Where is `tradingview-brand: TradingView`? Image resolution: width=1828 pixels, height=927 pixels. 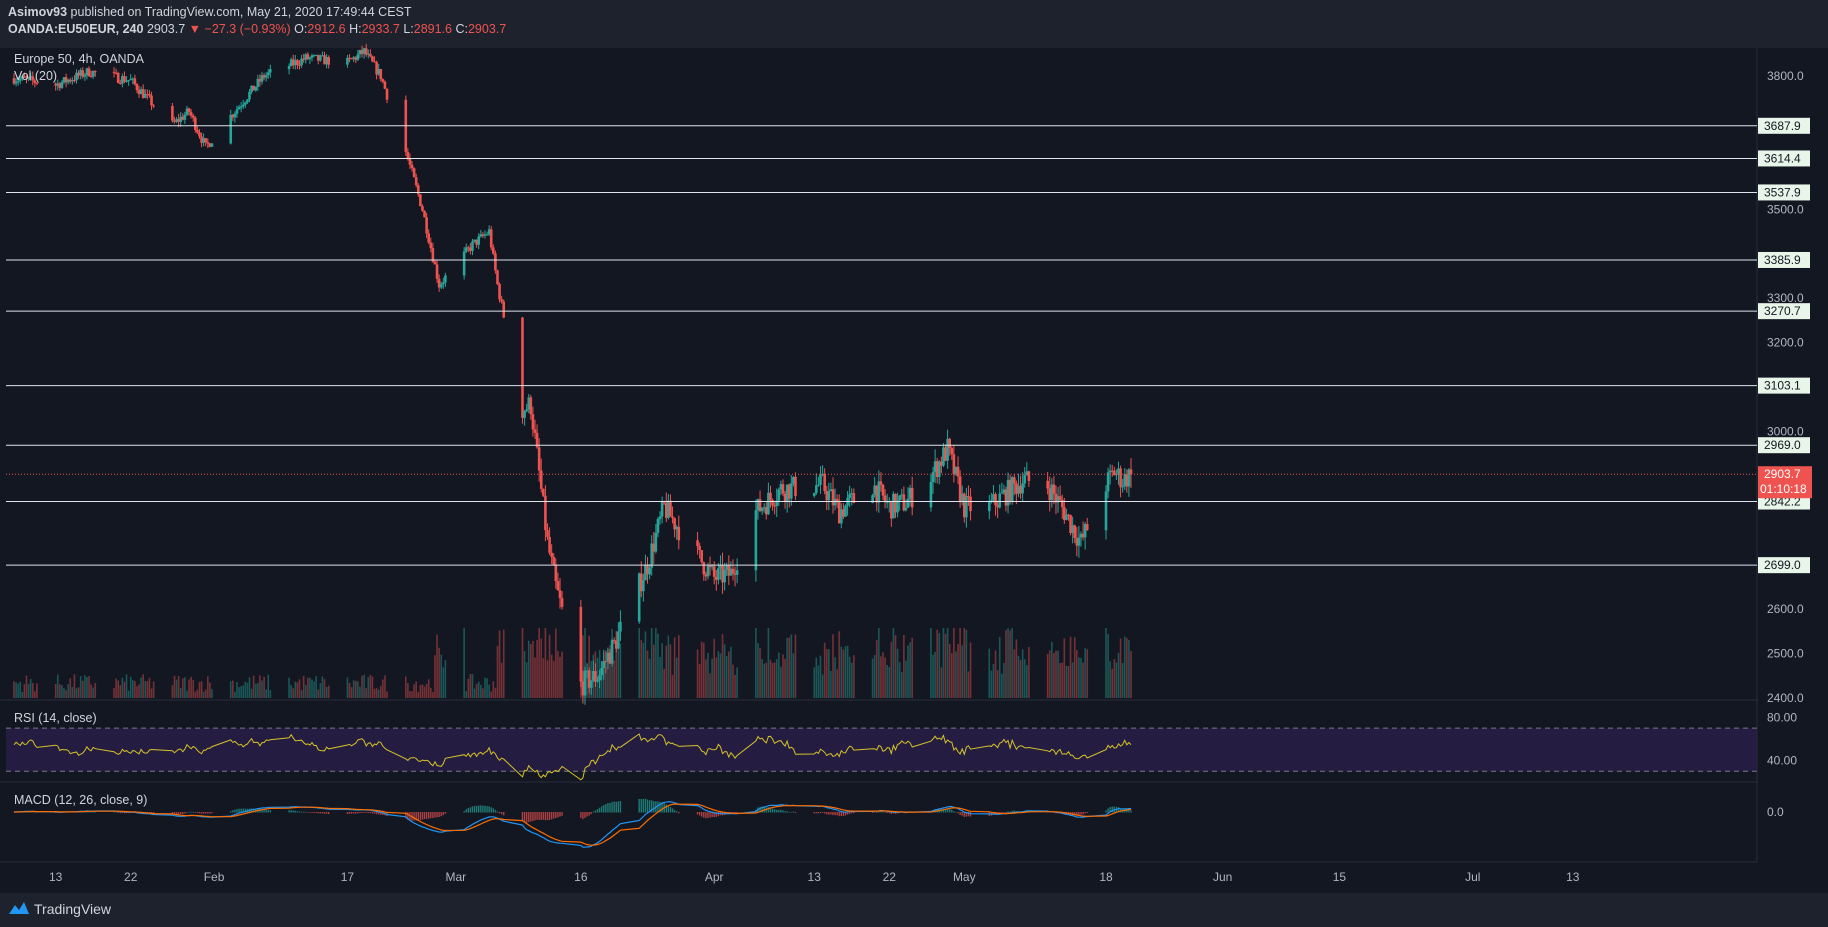
tradingview-brand: TradingView is located at coordinates (73, 909).